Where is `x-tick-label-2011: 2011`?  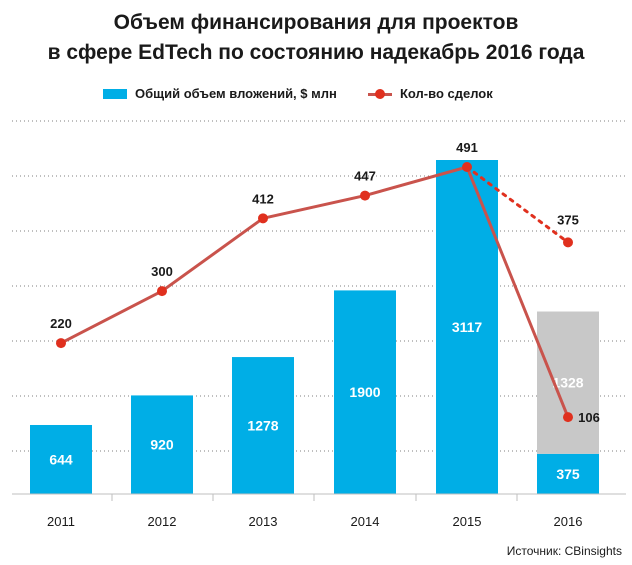
x-tick-label-2011: 2011 is located at coordinates (61, 521).